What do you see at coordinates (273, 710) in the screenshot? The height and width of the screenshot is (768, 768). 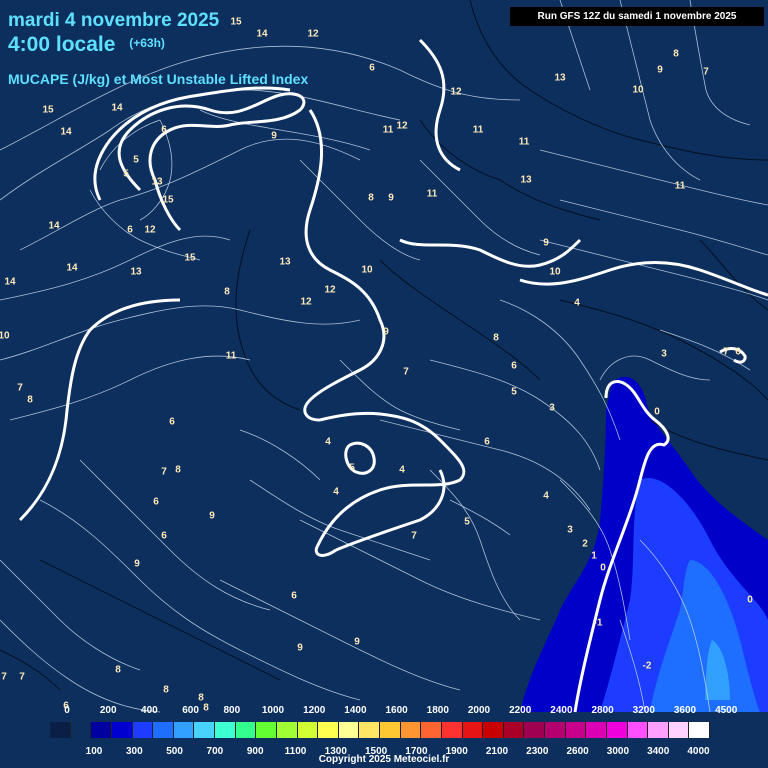 I see `scale-tick-upper: 1000` at bounding box center [273, 710].